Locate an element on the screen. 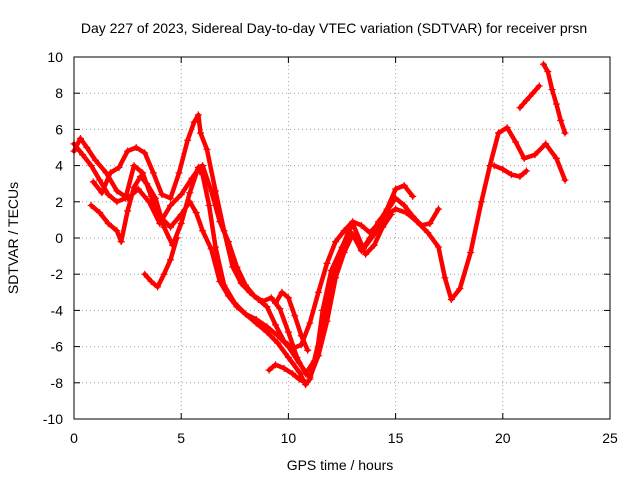 The width and height of the screenshot is (640, 480). y-tick-label: 10 is located at coordinates (55, 57).